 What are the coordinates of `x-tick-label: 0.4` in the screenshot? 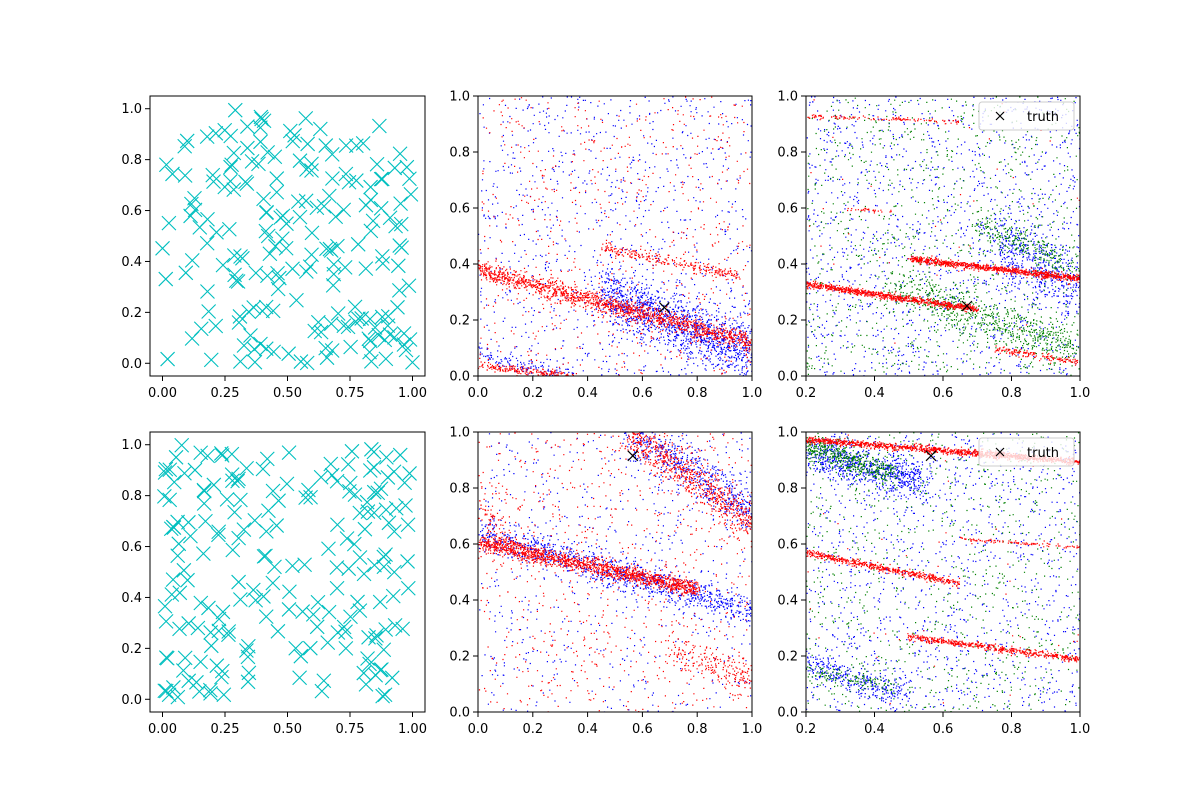 It's located at (587, 393).